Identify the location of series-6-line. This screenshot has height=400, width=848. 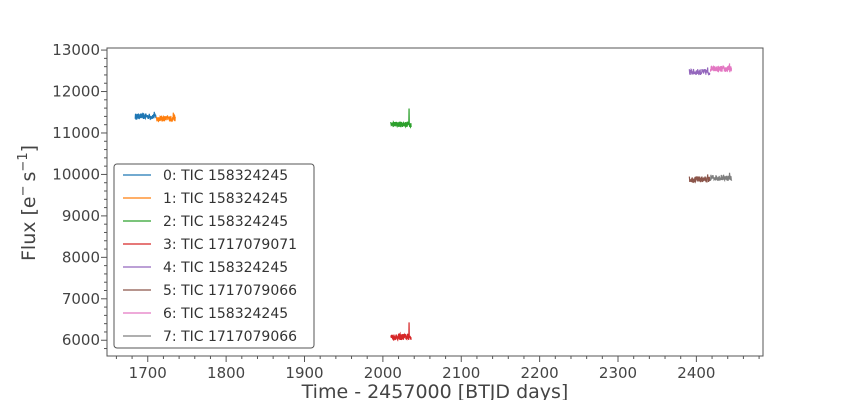
(721, 68).